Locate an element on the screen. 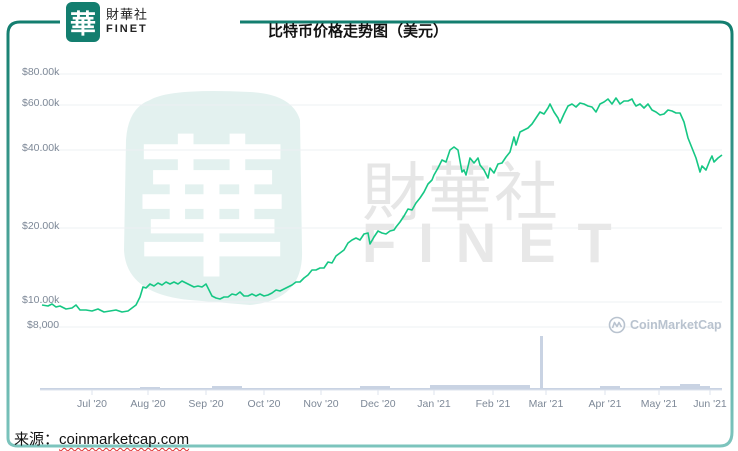 The height and width of the screenshot is (451, 738). x-tick-label: Apr '21 is located at coordinates (605, 404).